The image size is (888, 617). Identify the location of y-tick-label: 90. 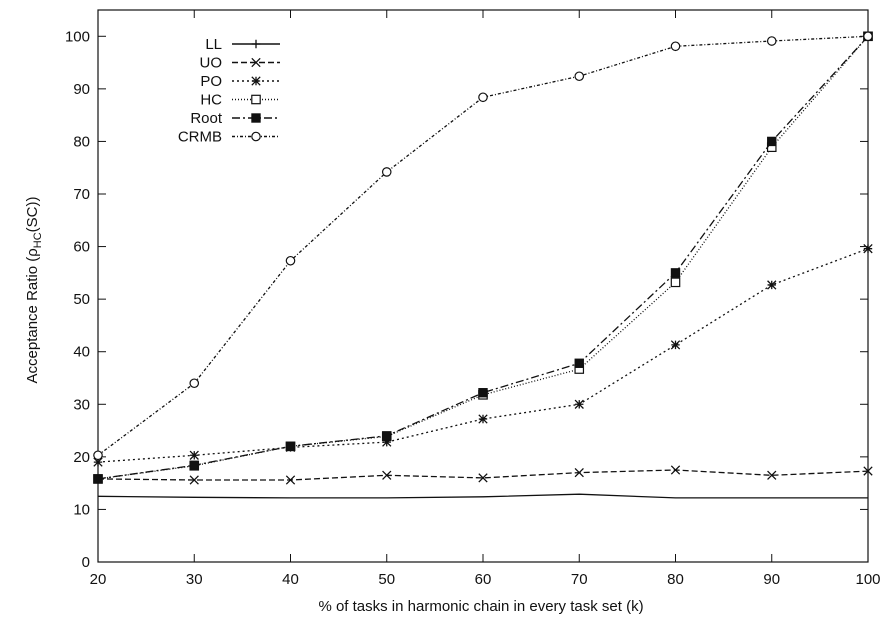
(81, 89).